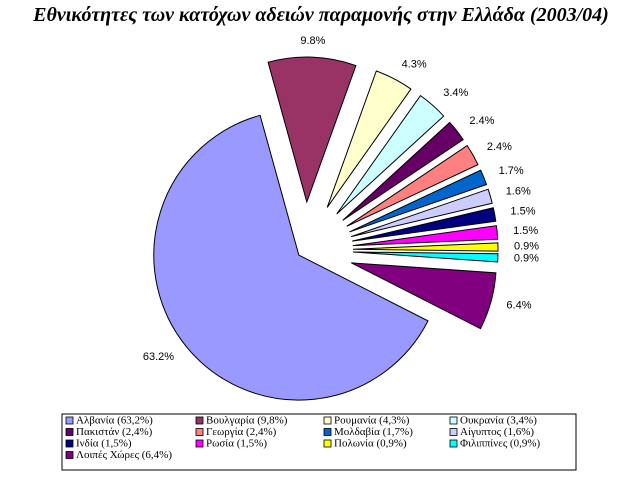 This screenshot has width=643, height=478. I want to click on value-label: 1.7%, so click(511, 171).